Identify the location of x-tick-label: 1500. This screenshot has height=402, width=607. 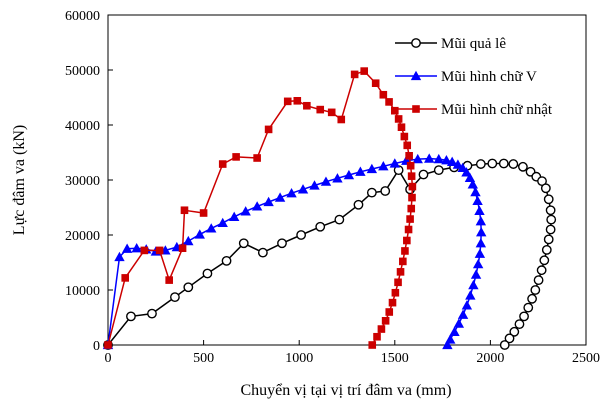
(395, 358).